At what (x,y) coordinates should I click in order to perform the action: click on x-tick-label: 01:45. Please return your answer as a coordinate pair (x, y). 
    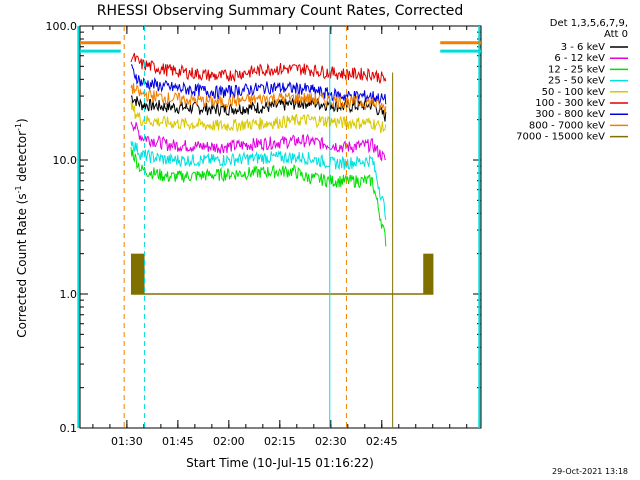
    Looking at the image, I should click on (178, 441).